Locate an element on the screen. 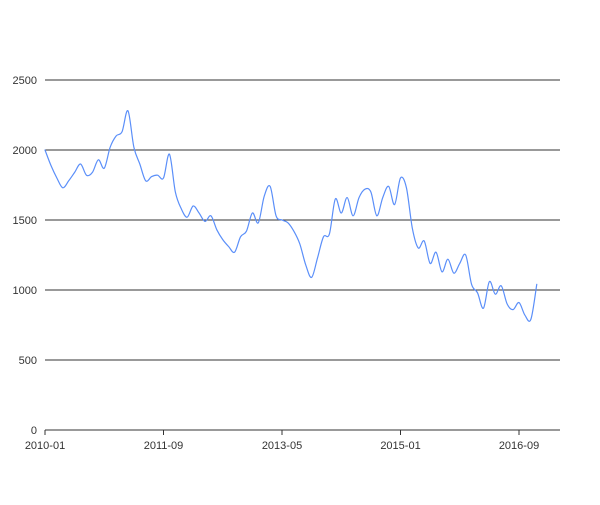 The image size is (600, 505). x-axis-tick-labels: 2010-01 2011-09 2013-05 2015-01 2016-09 is located at coordinates (282, 446).